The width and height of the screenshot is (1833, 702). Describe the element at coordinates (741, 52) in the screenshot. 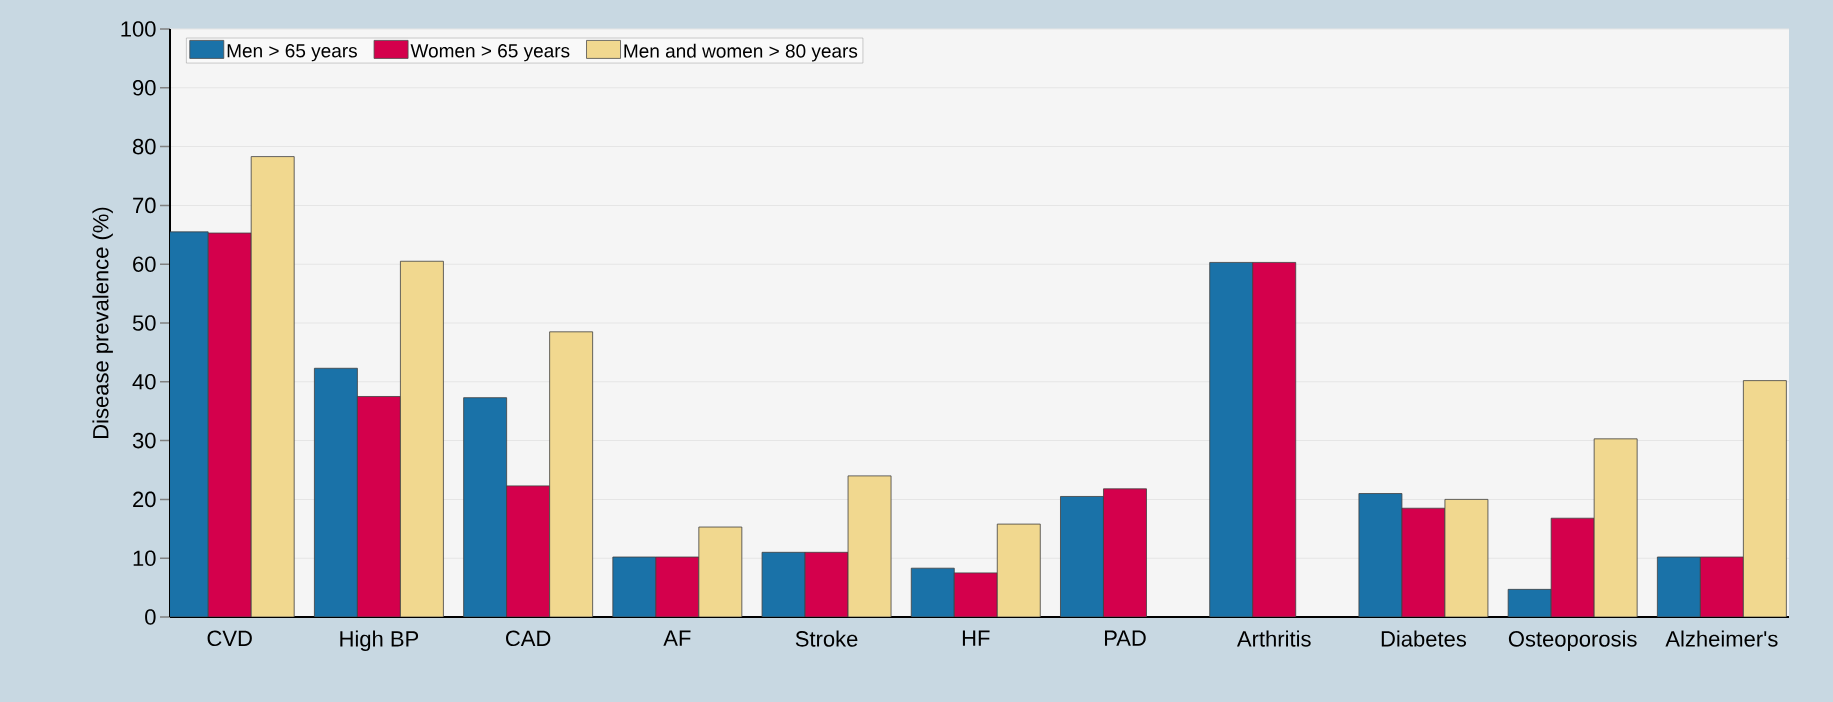

I see `legend-label: Men and women > 80 years` at that location.